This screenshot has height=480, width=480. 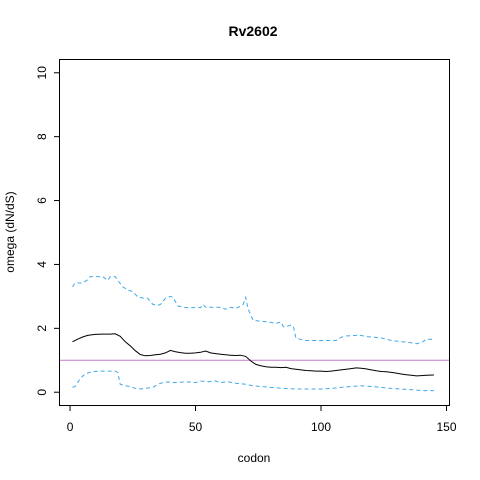 I want to click on series-line-upper-bound, so click(x=253, y=310).